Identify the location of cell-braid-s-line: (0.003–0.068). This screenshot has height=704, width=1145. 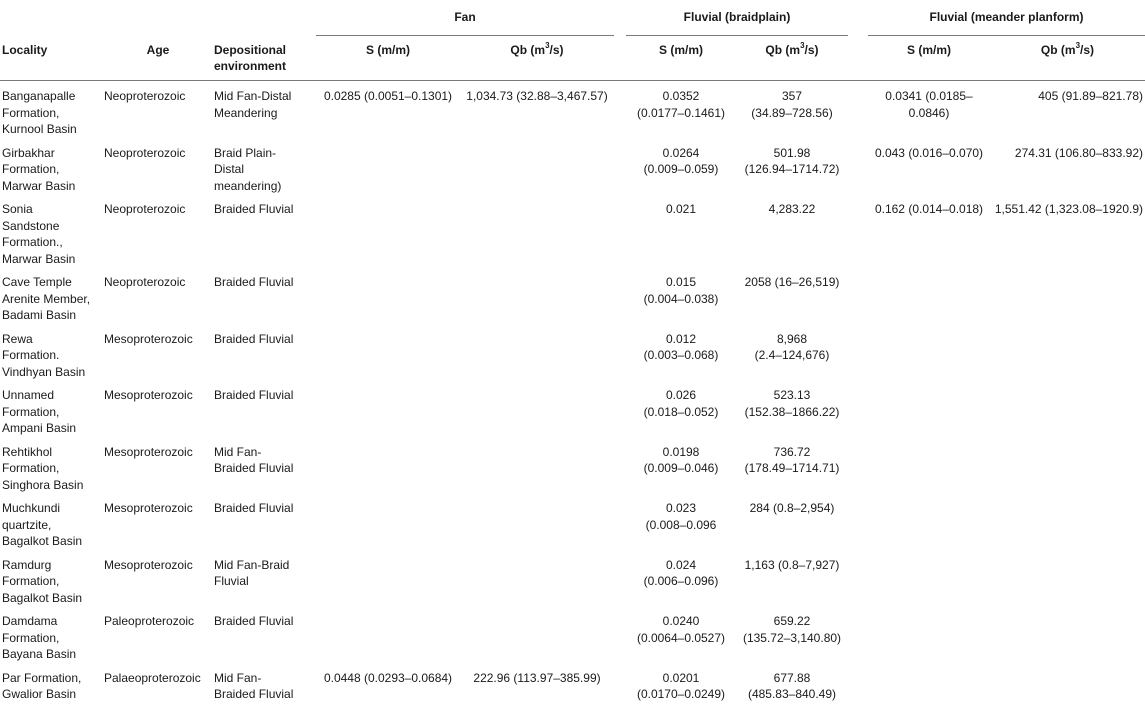
(681, 355).